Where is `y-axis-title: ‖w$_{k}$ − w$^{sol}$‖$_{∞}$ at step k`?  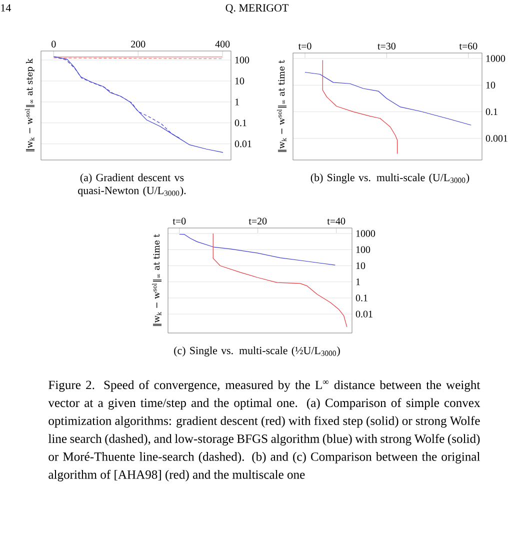
y-axis-title: ‖w$_{k}$ − w$^{sol}$‖$_{∞}$ at step k is located at coordinates (29, 105).